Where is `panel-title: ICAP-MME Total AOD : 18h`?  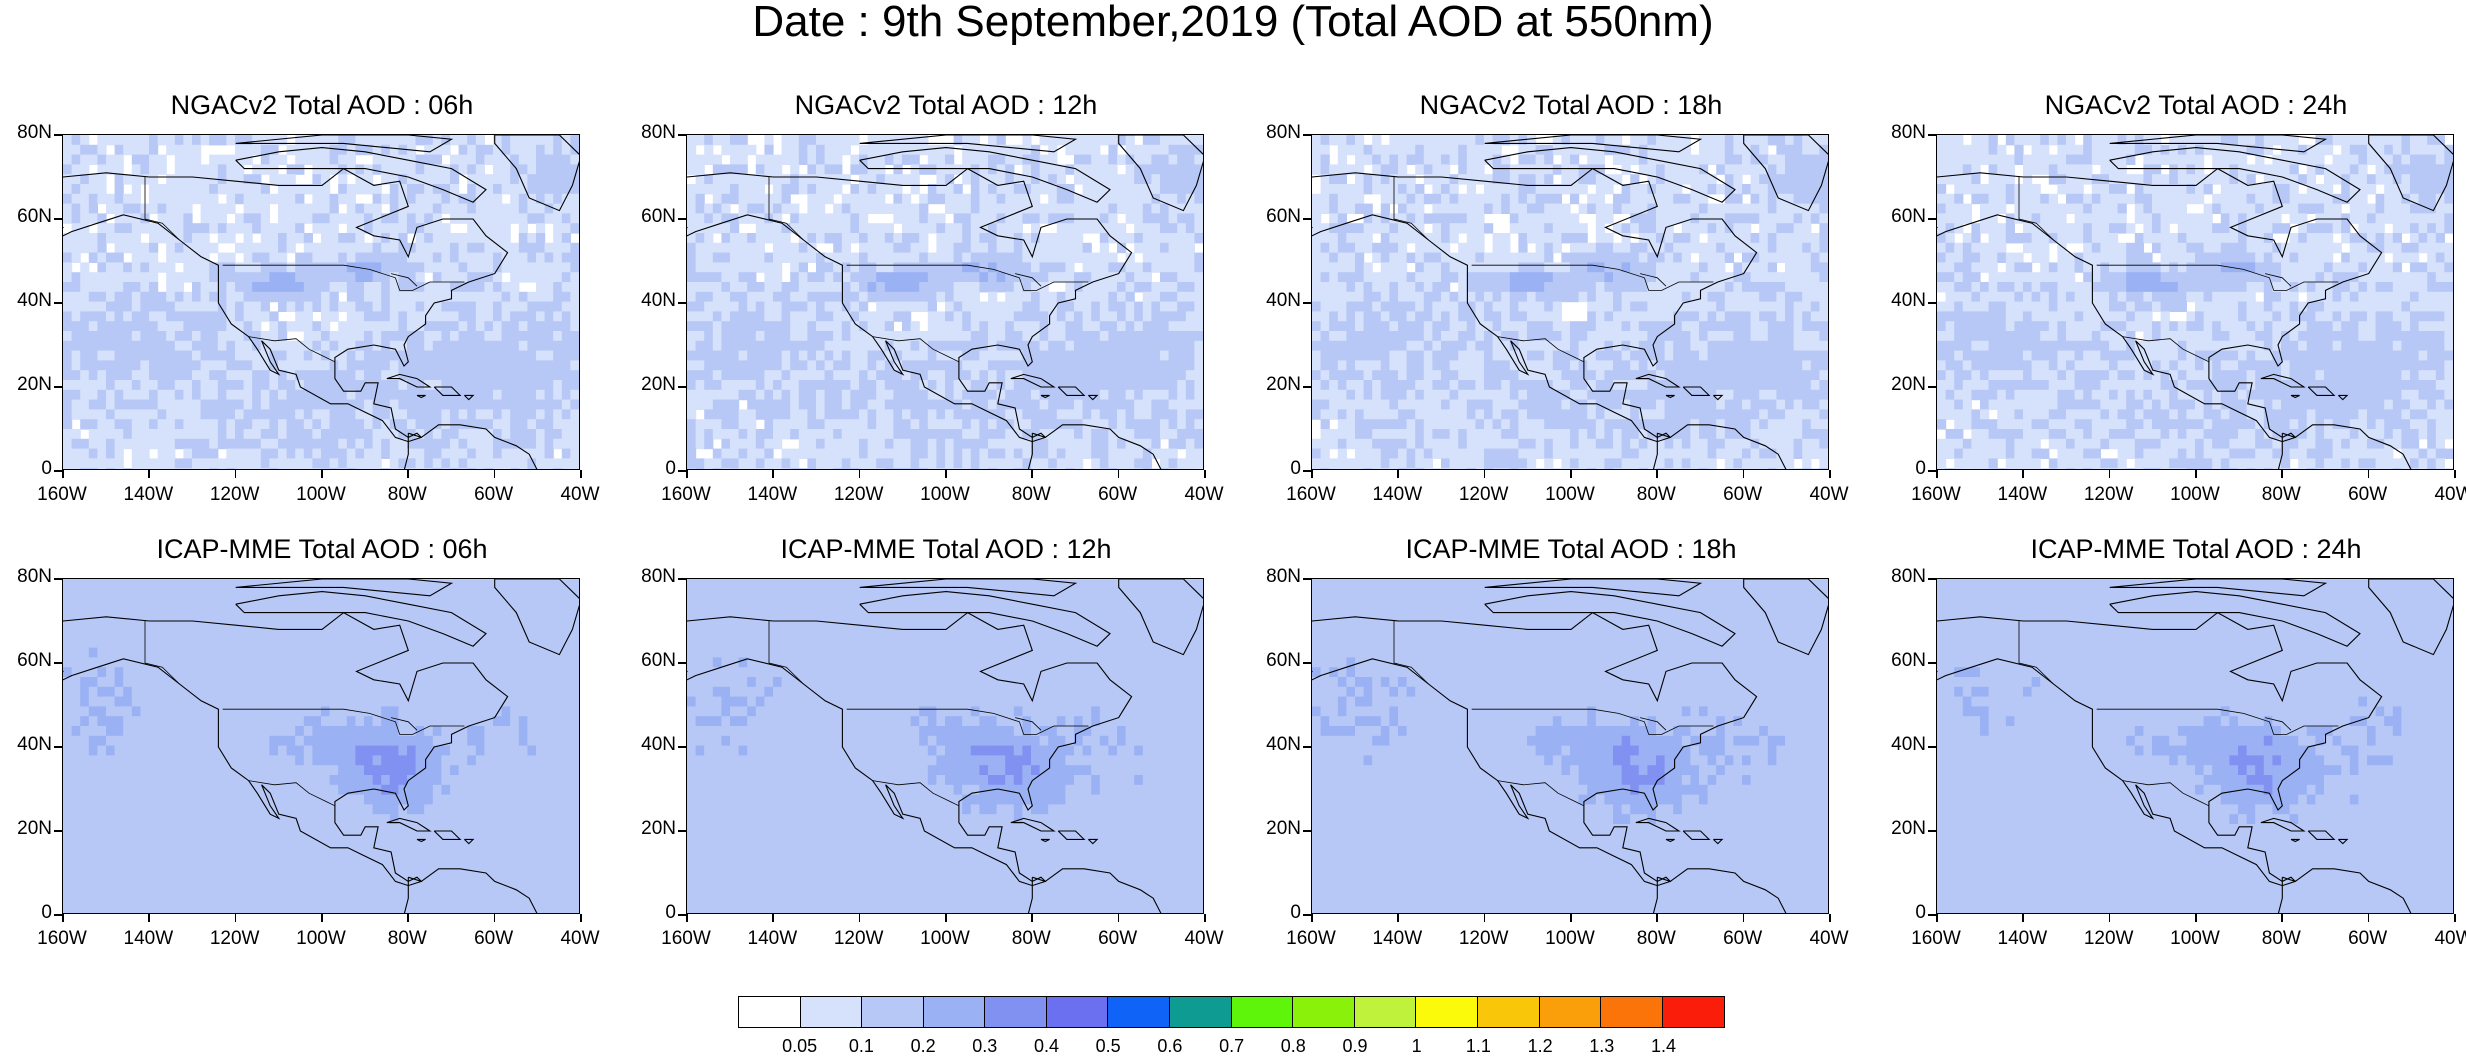 panel-title: ICAP-MME Total AOD : 18h is located at coordinates (1571, 549).